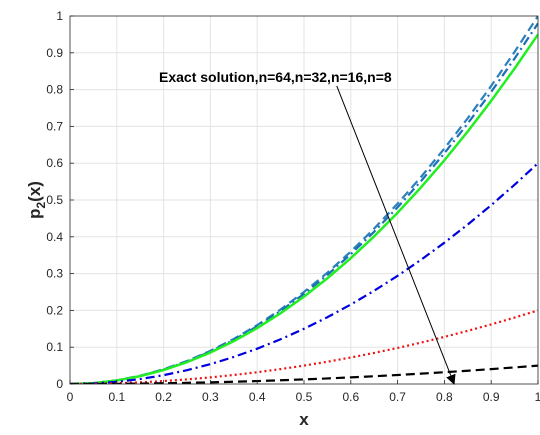 This screenshot has width=540, height=435. I want to click on x-tick-label: 0.9, so click(491, 397).